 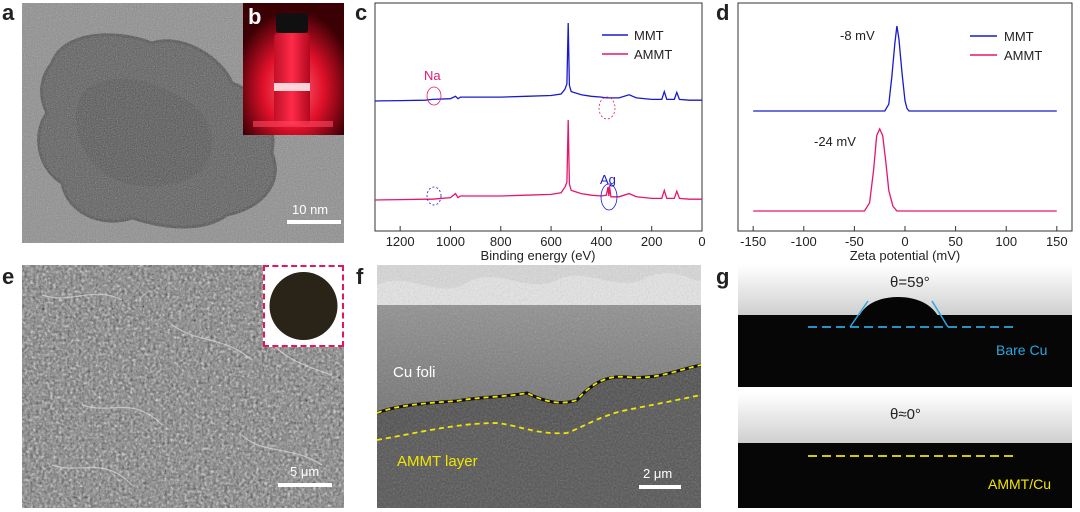 I want to click on na-highlight-circle, so click(x=434, y=96).